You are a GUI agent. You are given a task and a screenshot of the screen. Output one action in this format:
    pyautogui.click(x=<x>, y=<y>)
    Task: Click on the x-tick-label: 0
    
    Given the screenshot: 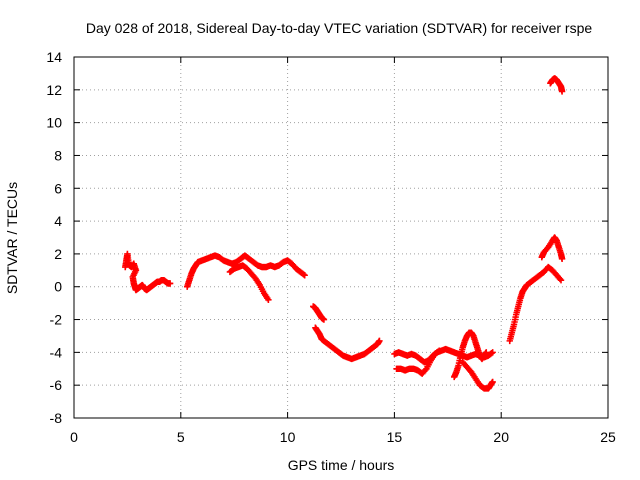 What is the action you would take?
    pyautogui.click(x=74, y=437)
    